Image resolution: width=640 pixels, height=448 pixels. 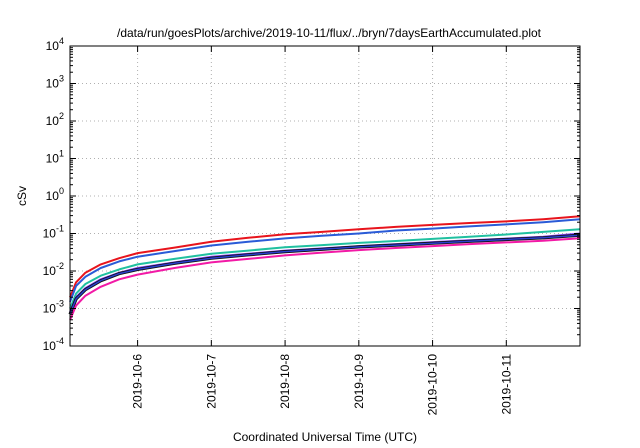 I want to click on x-axis-label: Coordinated Universal Time (UTC), so click(x=325, y=437).